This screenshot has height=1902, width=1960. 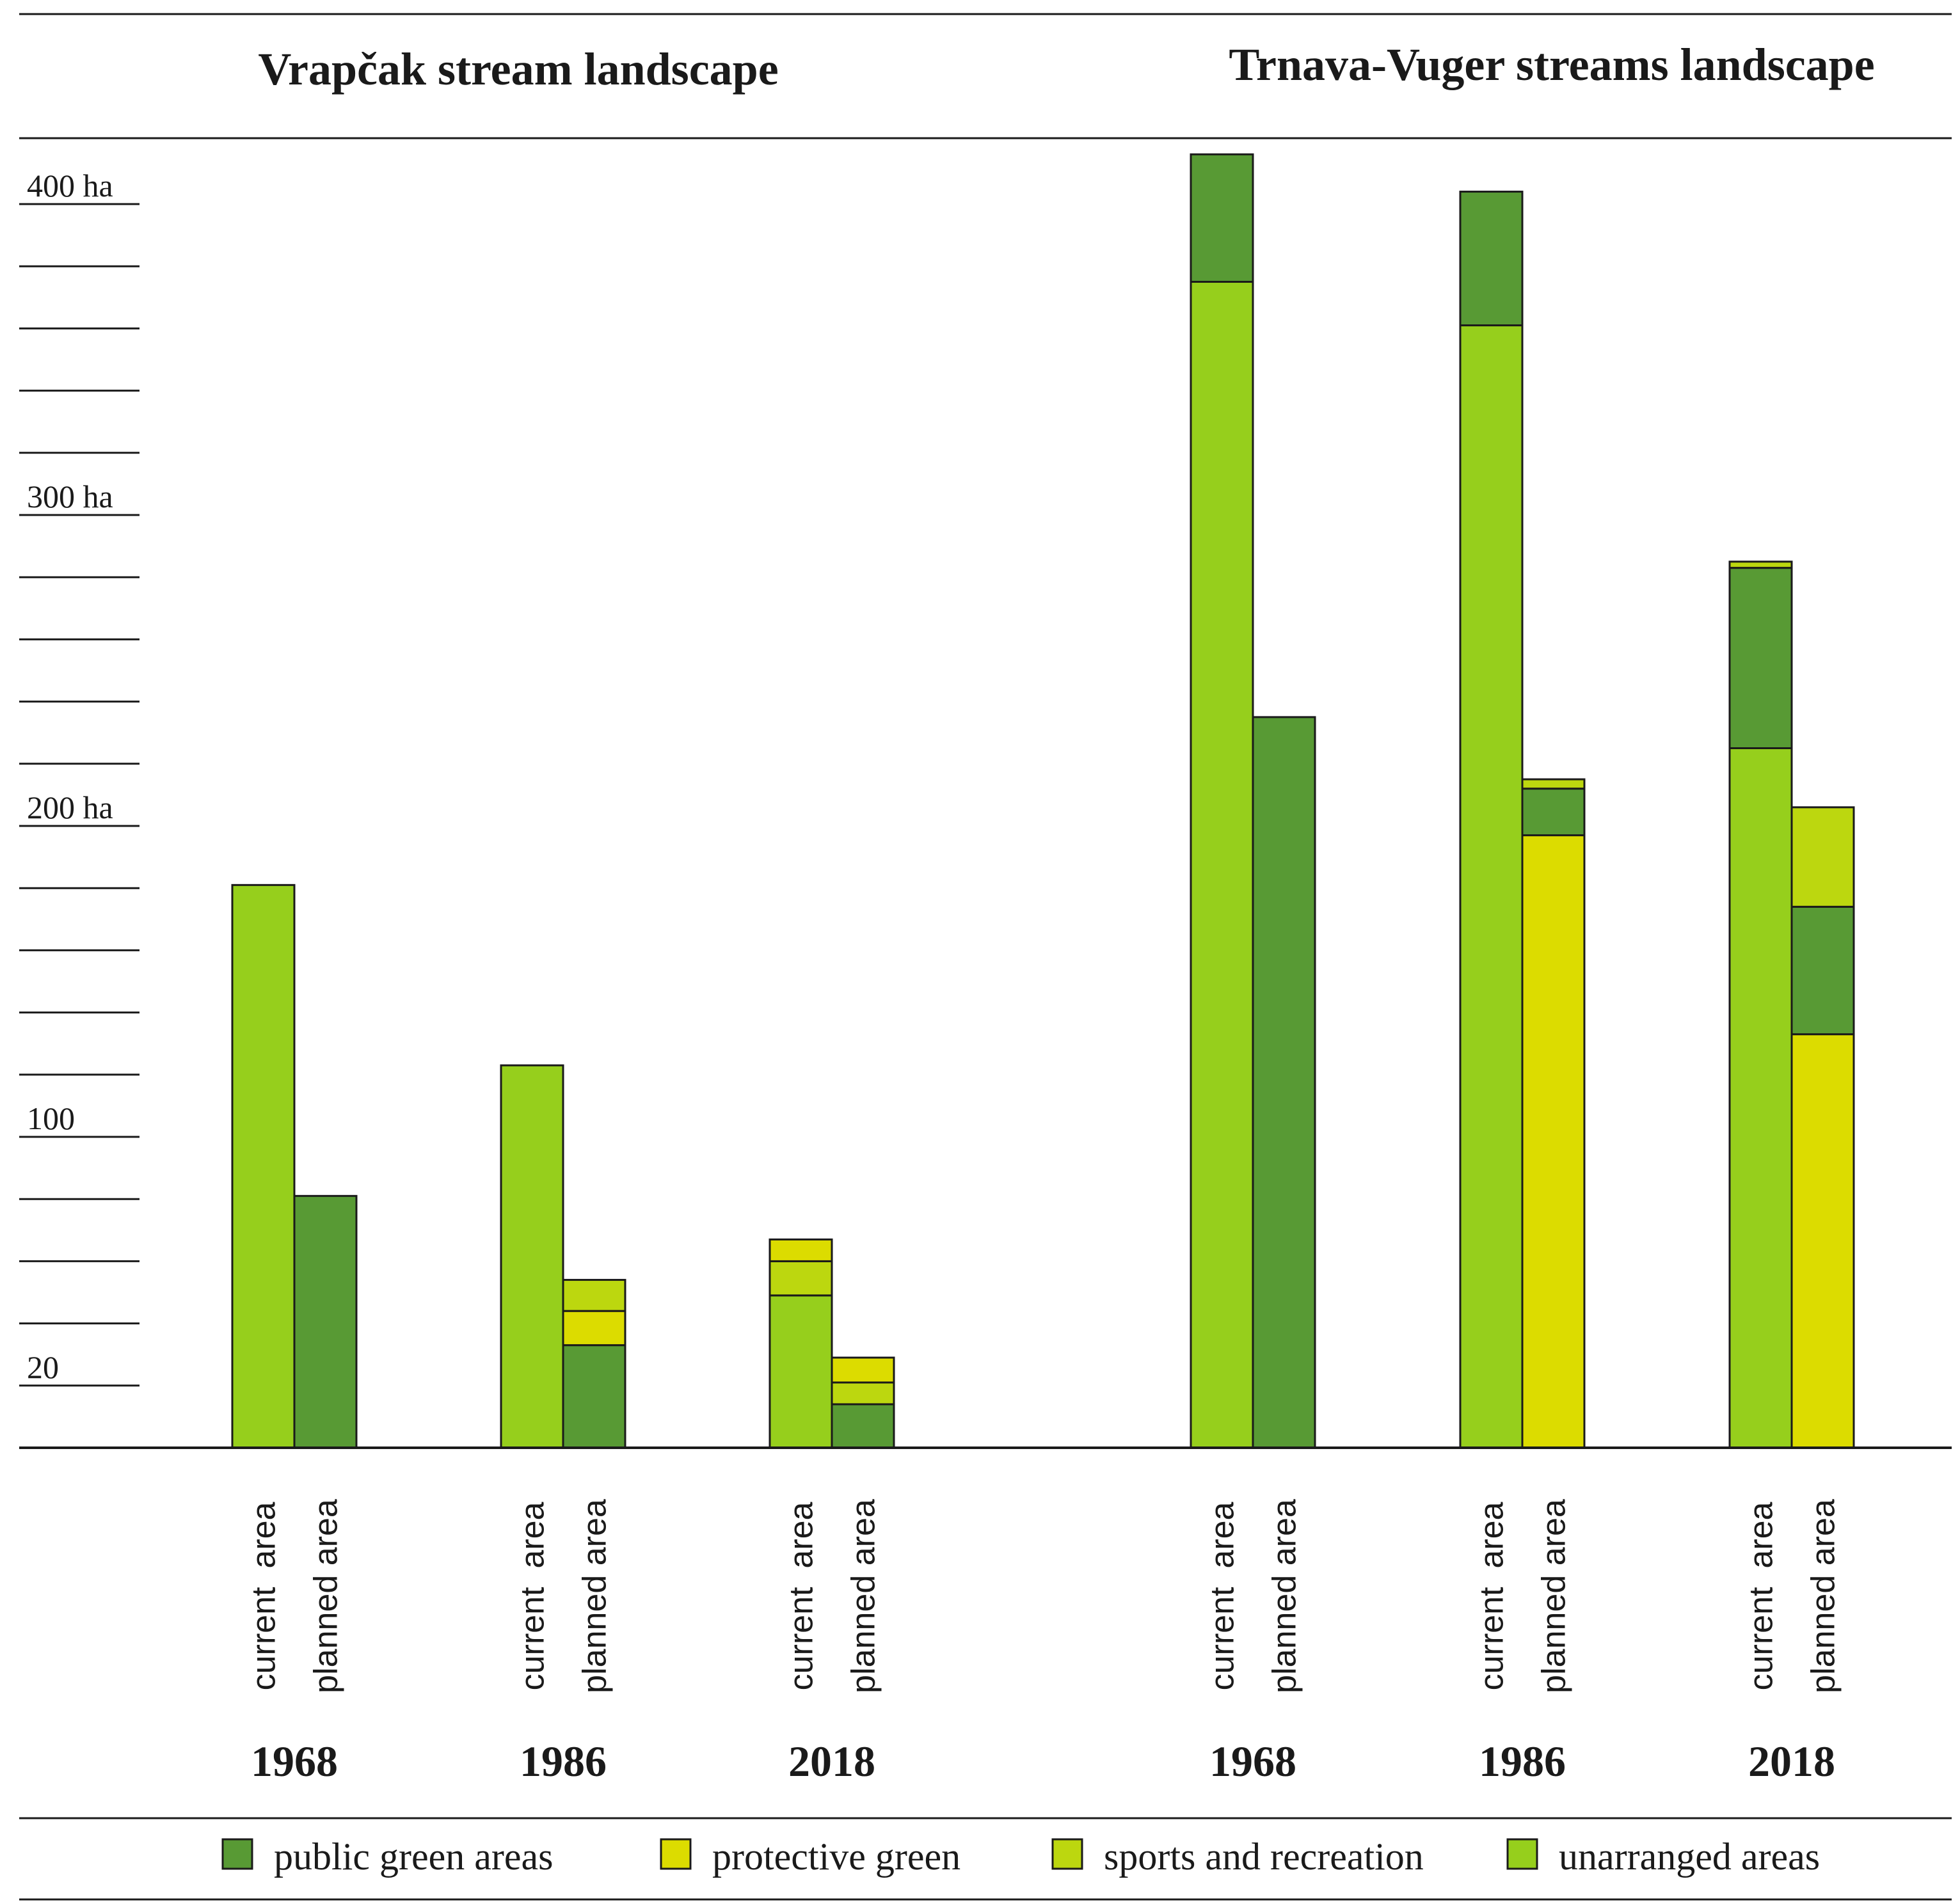 What do you see at coordinates (1823, 970) in the screenshot?
I see `bar-trnava-vuger-streams-landscape-2018-planned-public-green-areas` at bounding box center [1823, 970].